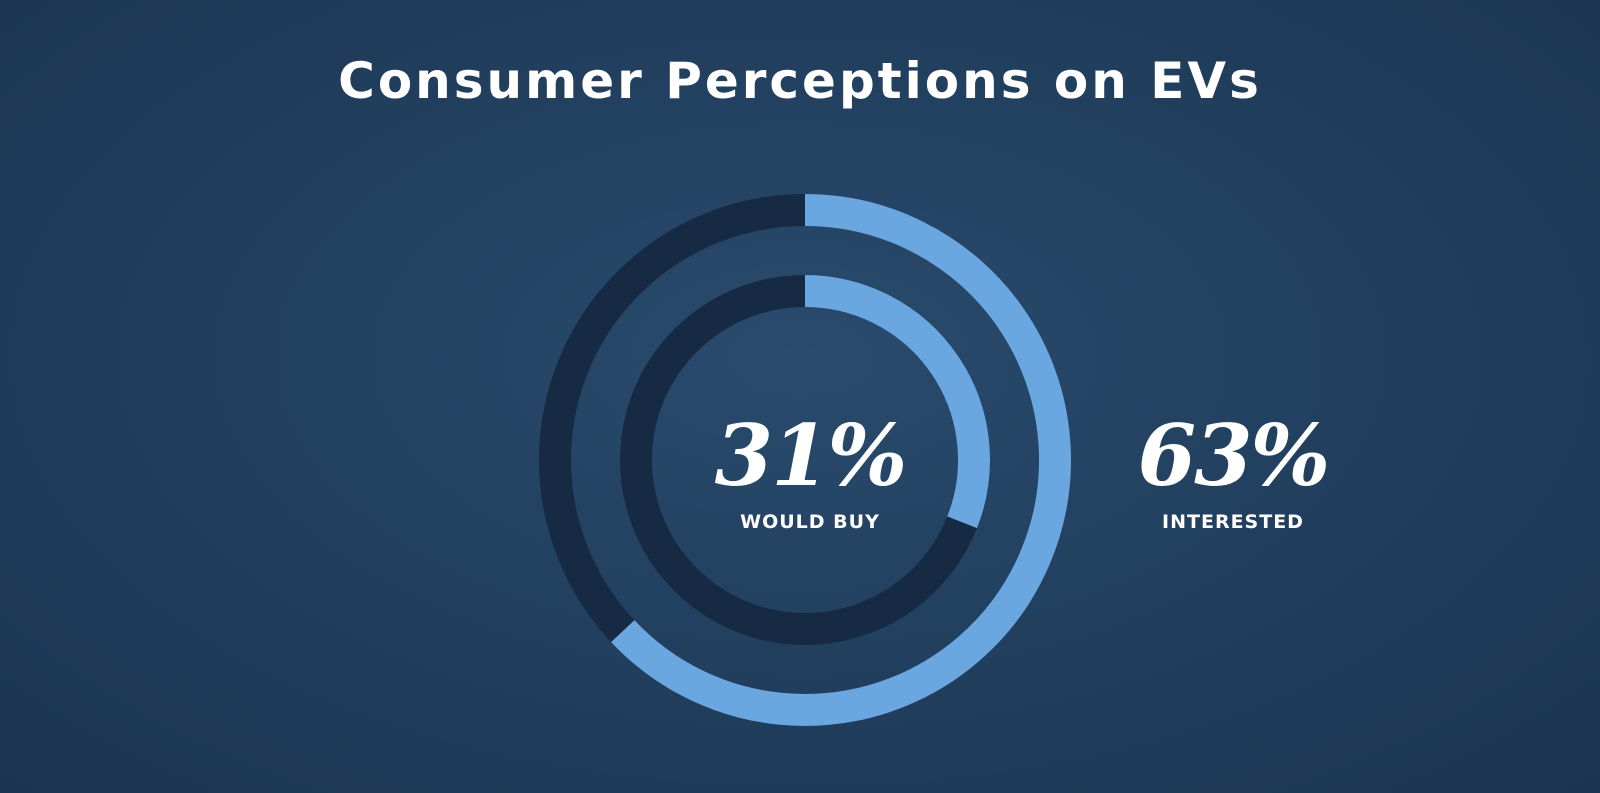 This screenshot has width=1600, height=793. I want to click on outer-value-label: 63%, so click(1234, 455).